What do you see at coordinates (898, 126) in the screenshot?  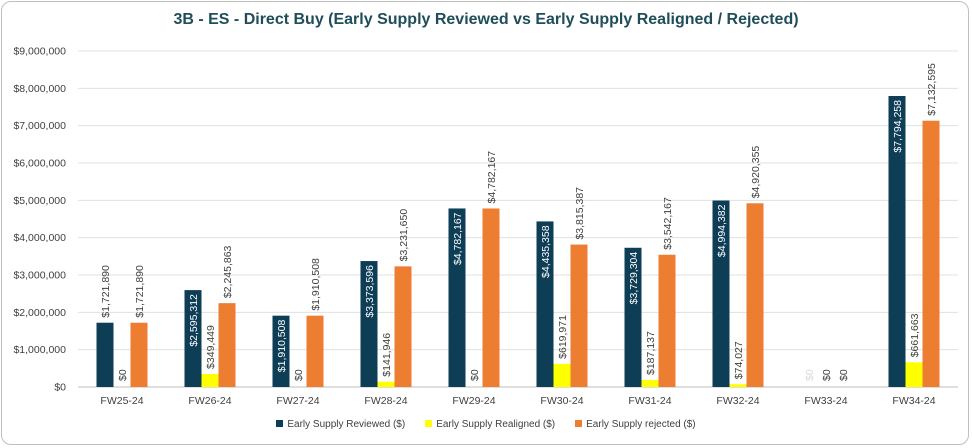 I see `data-label: $7,794,258` at bounding box center [898, 126].